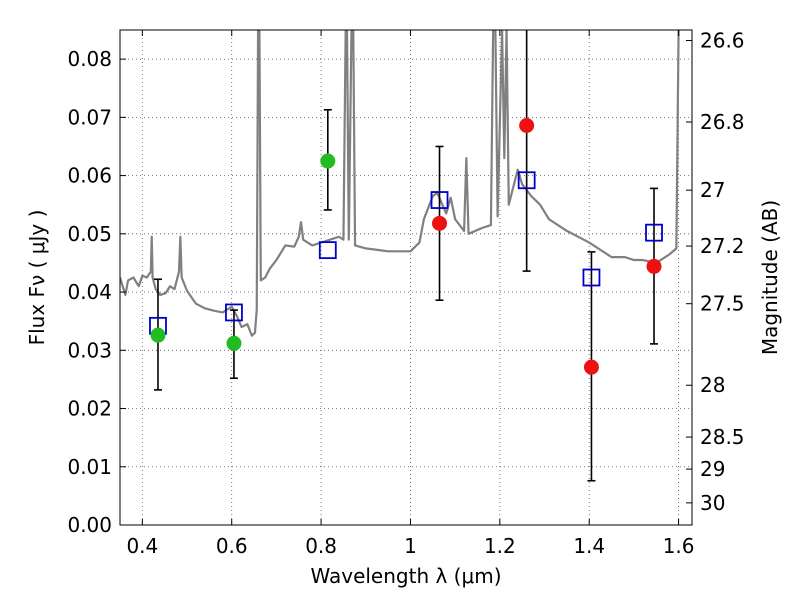 This screenshot has height=600, width=800. What do you see at coordinates (770, 277) in the screenshot?
I see `right-axis-label: Magnitude (AB)` at bounding box center [770, 277].